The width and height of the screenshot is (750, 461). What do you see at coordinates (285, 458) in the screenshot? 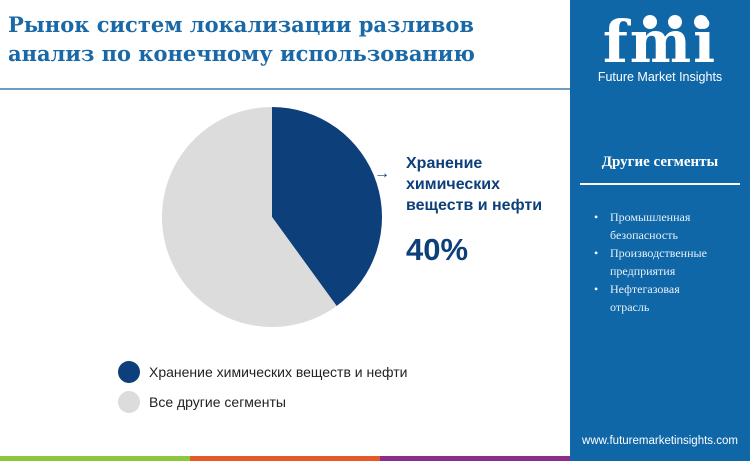
I see `footer-bar-orange` at bounding box center [285, 458].